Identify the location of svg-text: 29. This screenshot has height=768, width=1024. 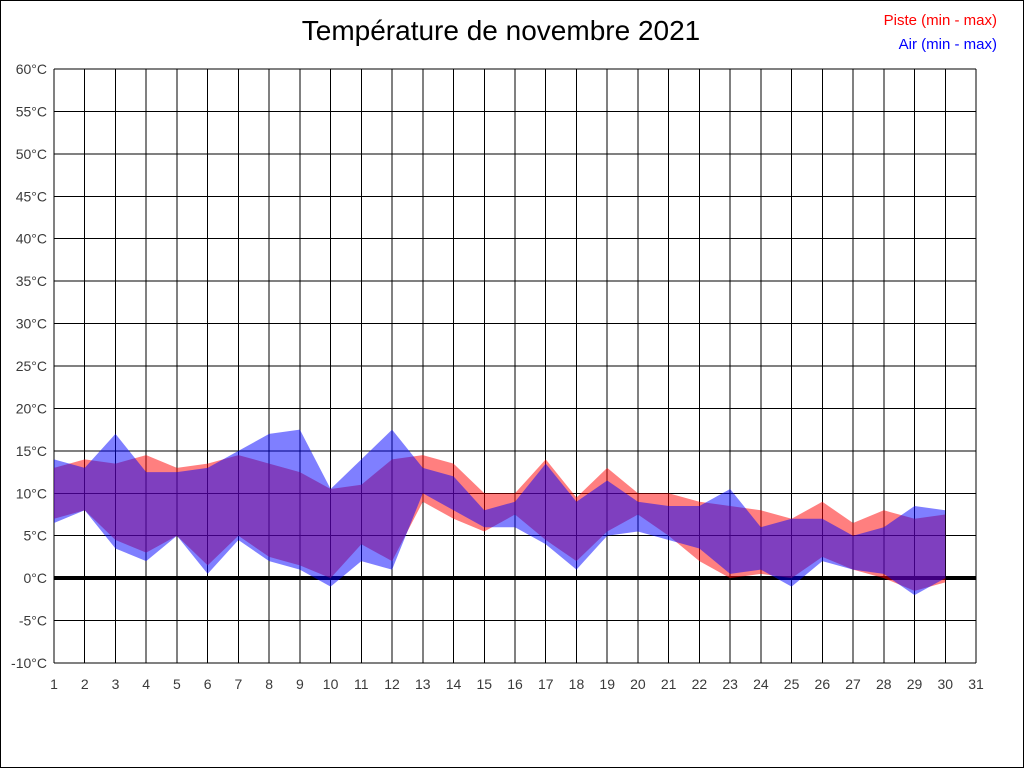
(915, 684).